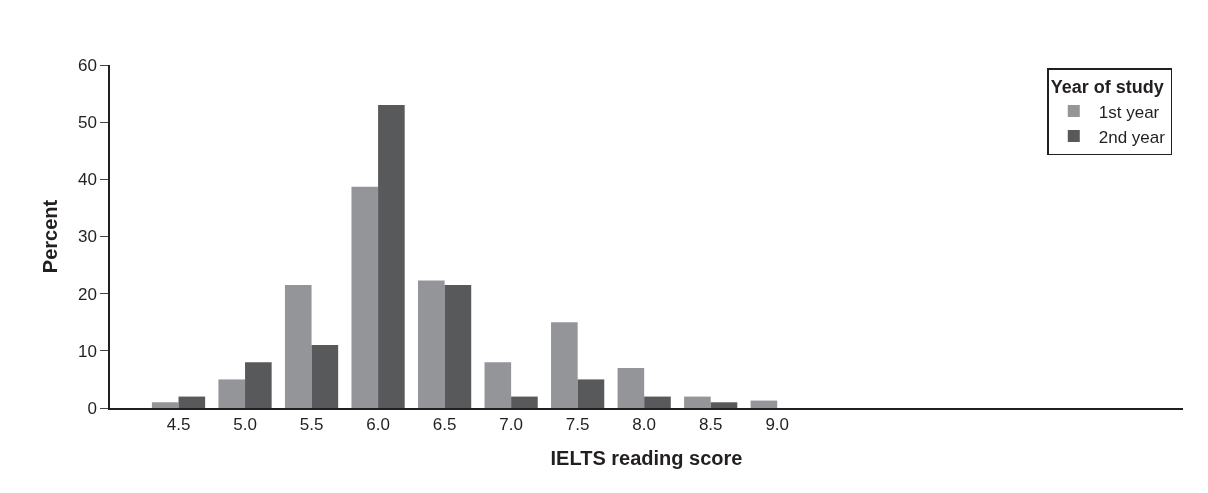 The height and width of the screenshot is (493, 1208). What do you see at coordinates (311, 425) in the screenshot?
I see `x-tick-label: 5.5` at bounding box center [311, 425].